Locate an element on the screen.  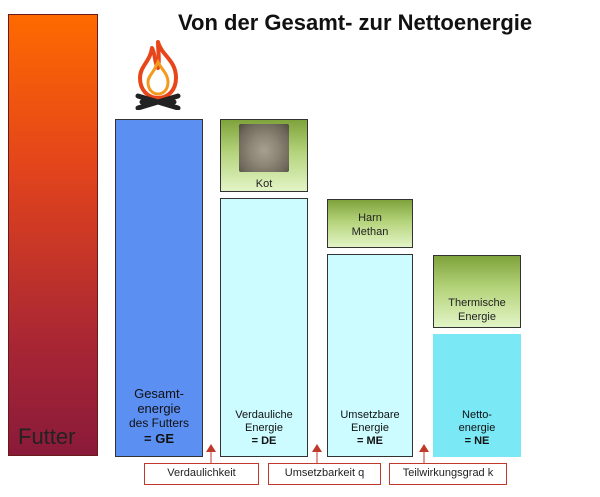
me-label-2: Energie is located at coordinates (370, 428).